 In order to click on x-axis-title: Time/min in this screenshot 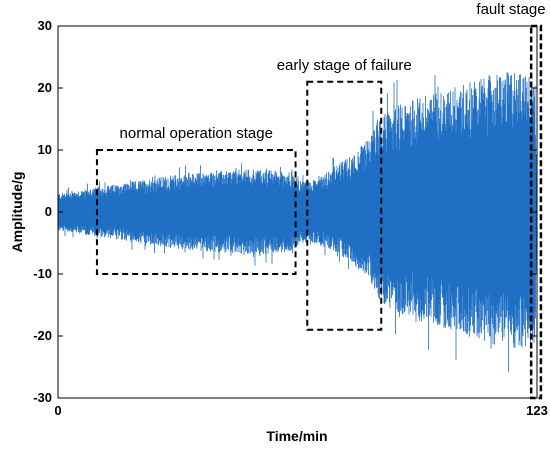, I will do `click(296, 436)`.